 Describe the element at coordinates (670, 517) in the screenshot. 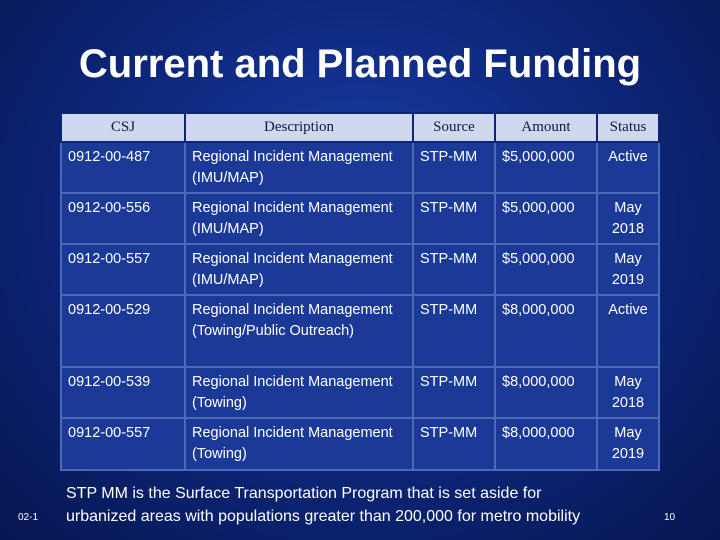

I see `page-number: 10` at that location.